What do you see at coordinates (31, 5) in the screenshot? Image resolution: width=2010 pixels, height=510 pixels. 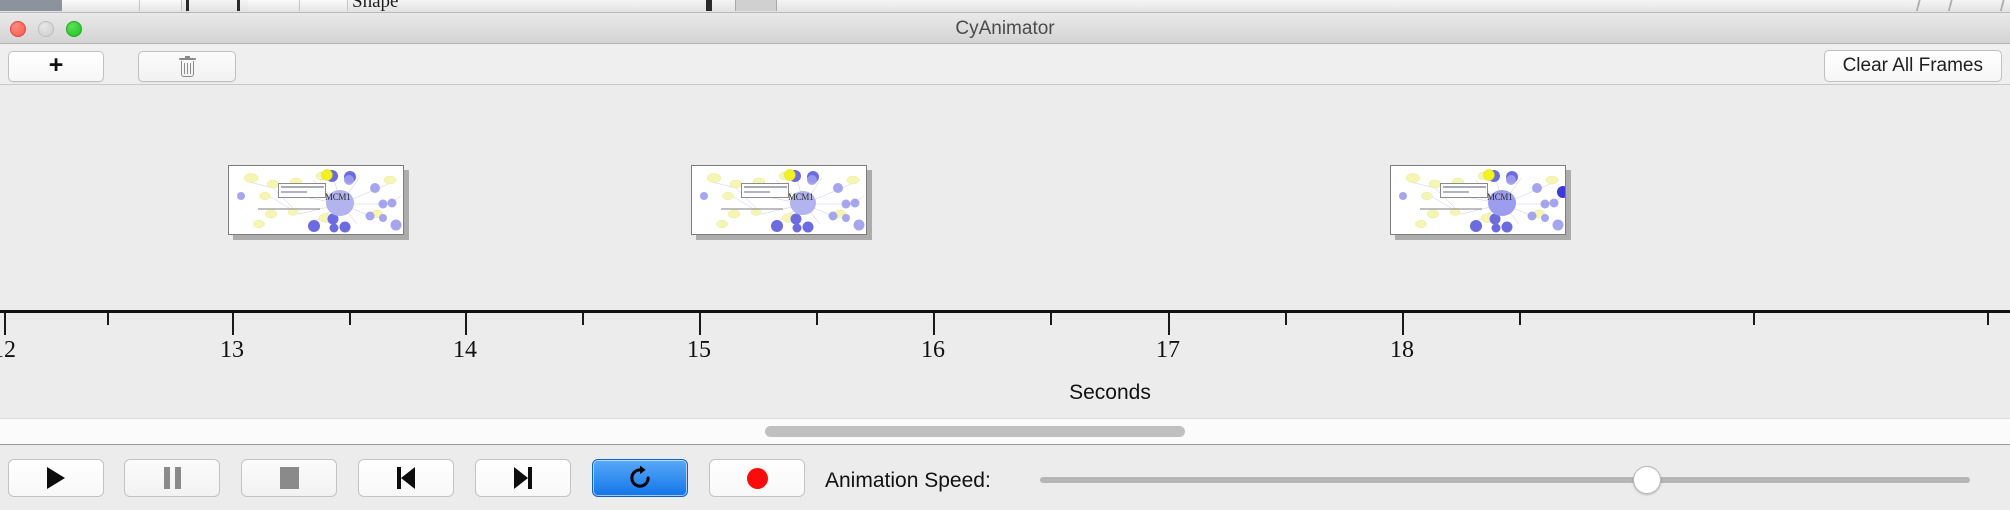 I see `background-window-sidebar` at bounding box center [31, 5].